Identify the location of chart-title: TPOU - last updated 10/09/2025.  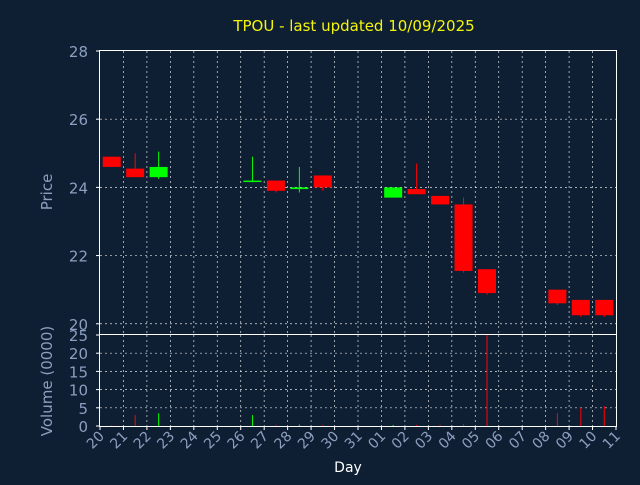
(353, 26).